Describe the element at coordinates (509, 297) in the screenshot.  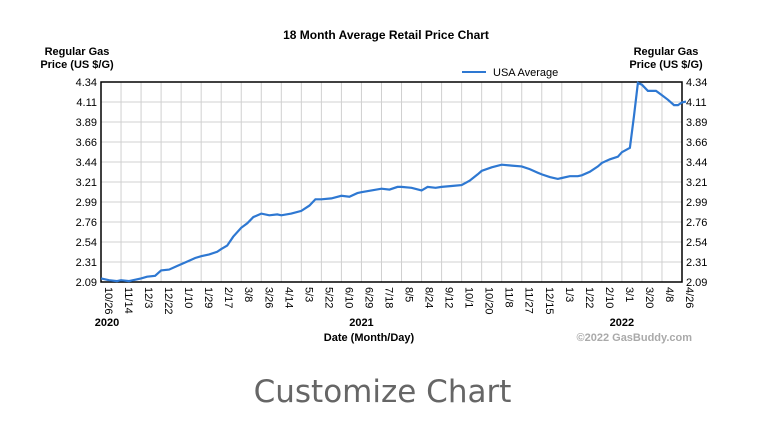
I see `x-tick: 11/8` at that location.